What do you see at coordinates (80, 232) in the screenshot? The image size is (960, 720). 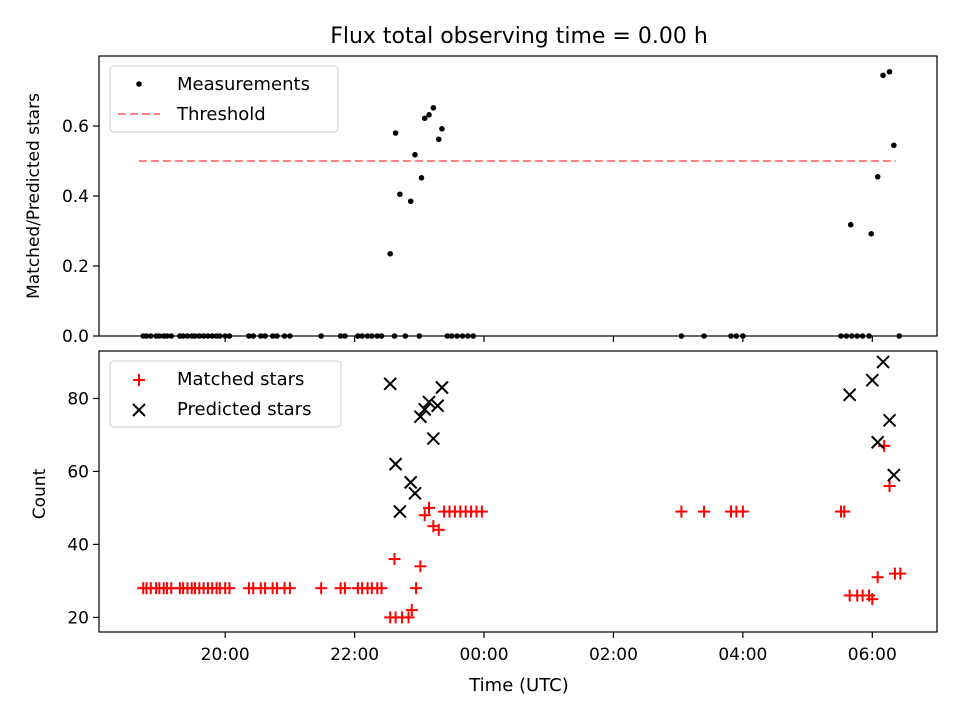 I see `ratio-y-axis: 0.0 0.2 0.4 0.6` at bounding box center [80, 232].